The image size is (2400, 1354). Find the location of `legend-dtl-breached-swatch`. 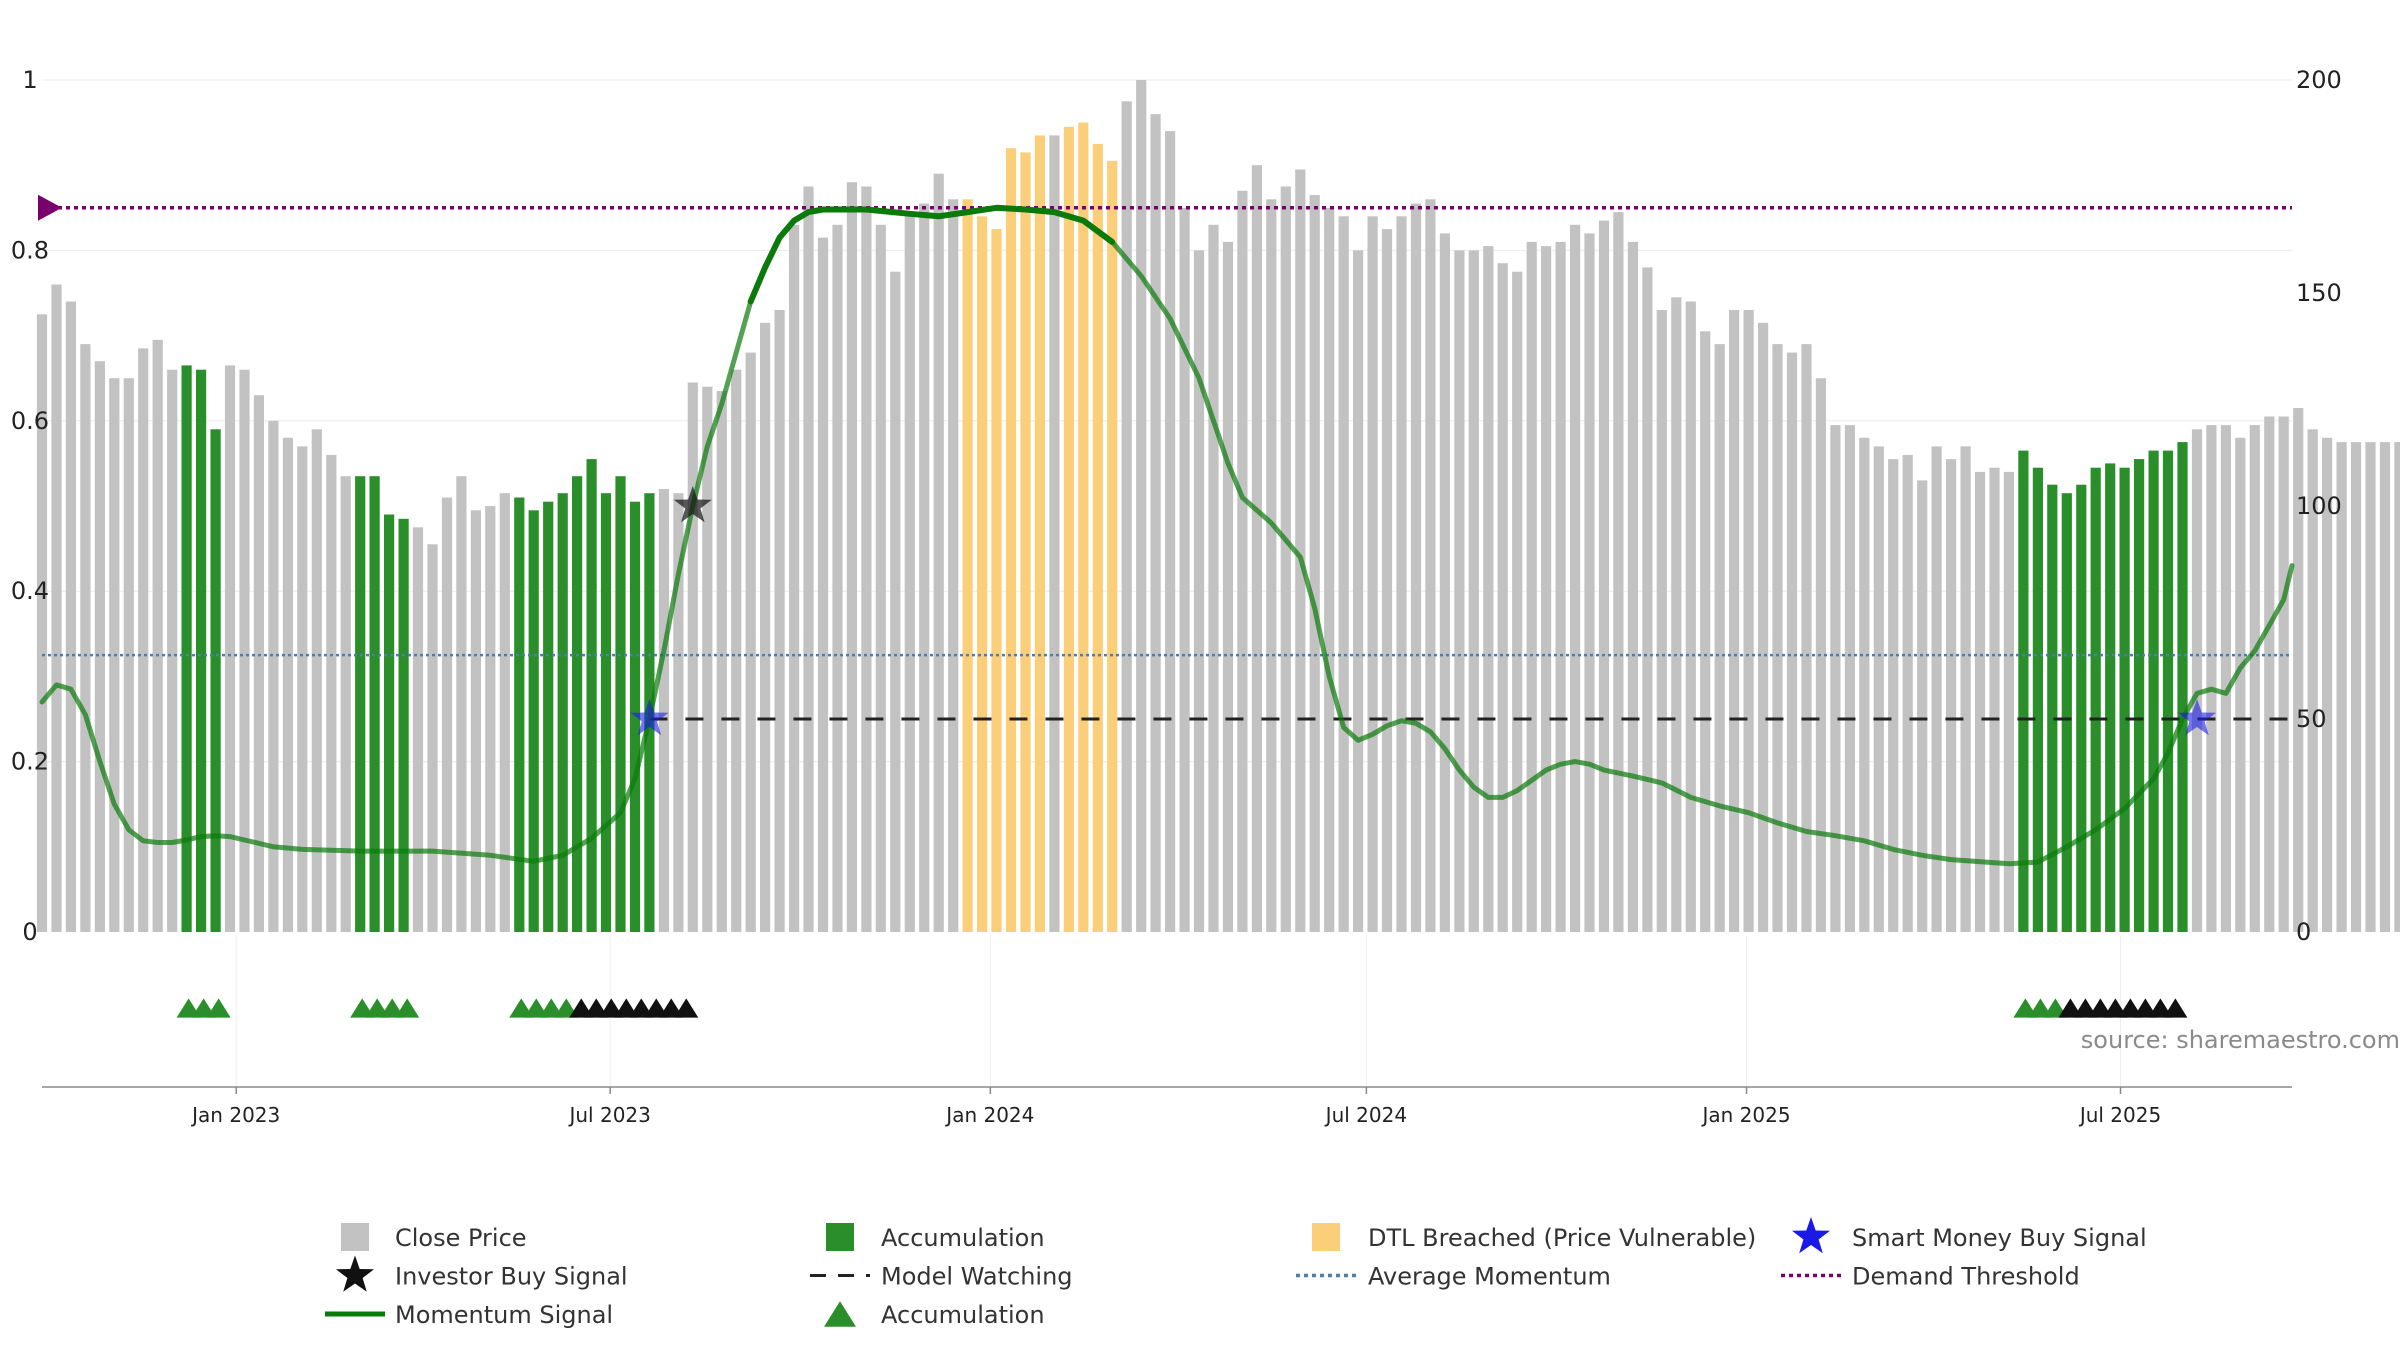

legend-dtl-breached-swatch is located at coordinates (1326, 1237).